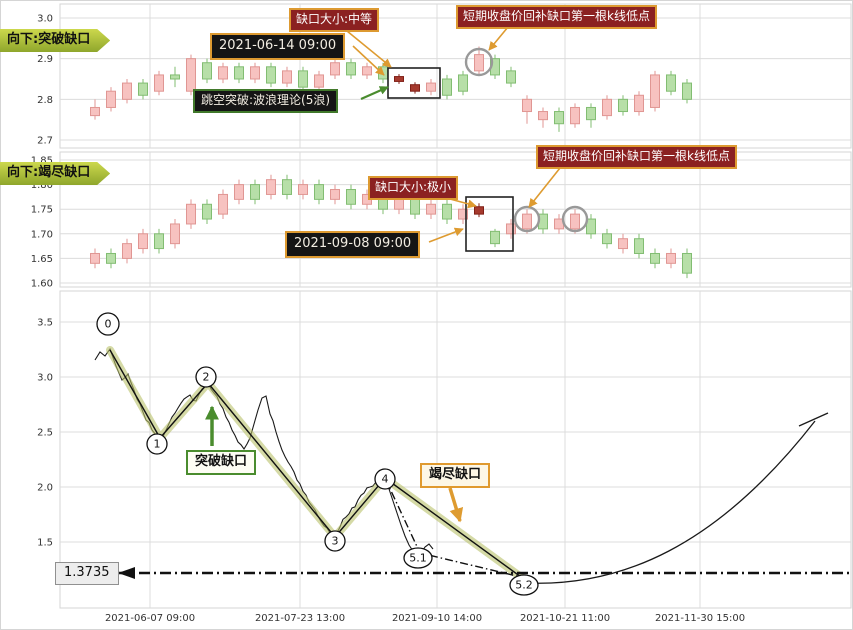 Image resolution: width=853 pixels, height=630 pixels. What do you see at coordinates (334, 20) in the screenshot?
I see `panel1-gap-size-label: 缺口大小:中等` at bounding box center [334, 20].